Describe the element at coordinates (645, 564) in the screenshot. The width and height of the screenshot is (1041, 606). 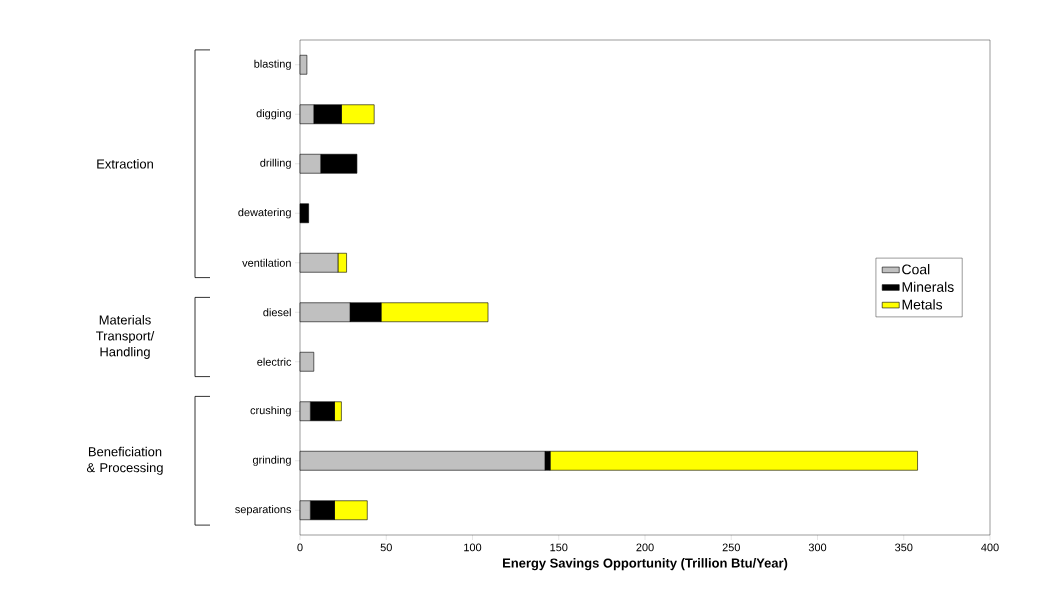
I see `x-axis-title: Energy Savings Opportunity (Trillion Btu/Year)` at that location.